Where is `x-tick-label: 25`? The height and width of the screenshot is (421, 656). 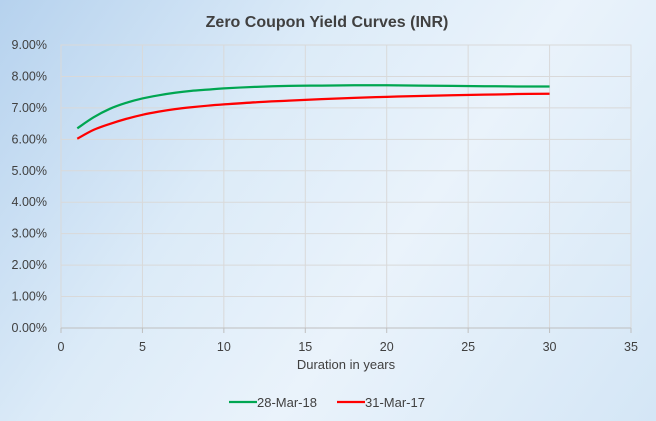
x-tick-label: 25 is located at coordinates (468, 347).